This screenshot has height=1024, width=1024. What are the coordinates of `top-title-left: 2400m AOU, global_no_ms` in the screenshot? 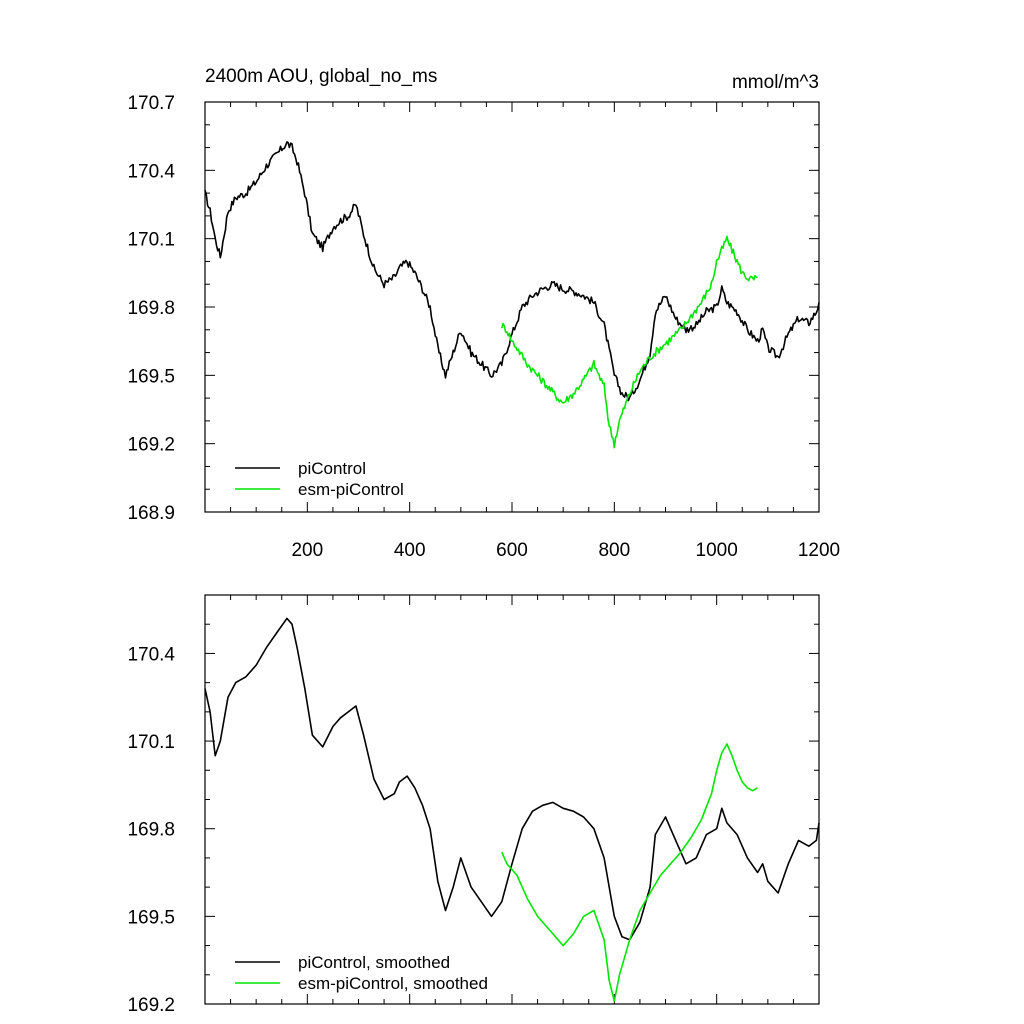 It's located at (321, 76).